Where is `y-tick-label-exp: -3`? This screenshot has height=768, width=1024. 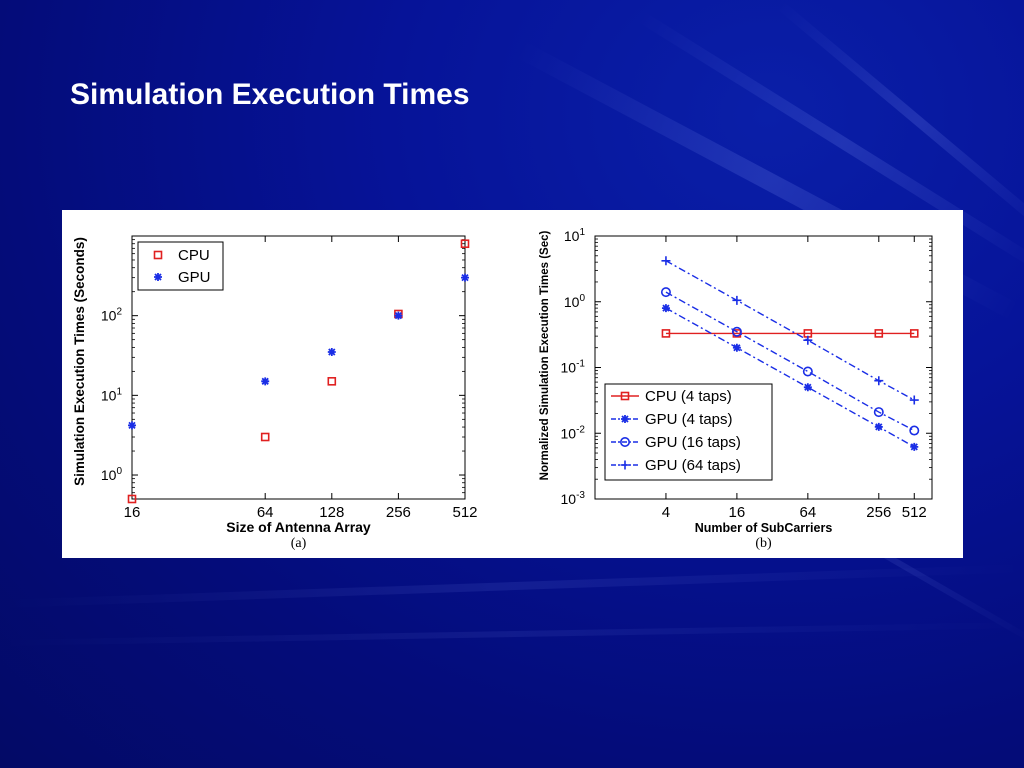
y-tick-label-exp: -3 is located at coordinates (580, 495).